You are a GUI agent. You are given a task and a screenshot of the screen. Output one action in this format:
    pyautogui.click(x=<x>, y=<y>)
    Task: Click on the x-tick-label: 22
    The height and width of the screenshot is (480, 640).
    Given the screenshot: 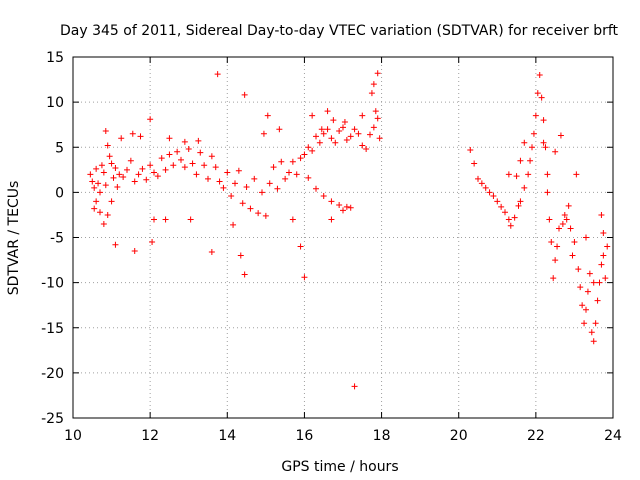 What is the action you would take?
    pyautogui.click(x=536, y=436)
    